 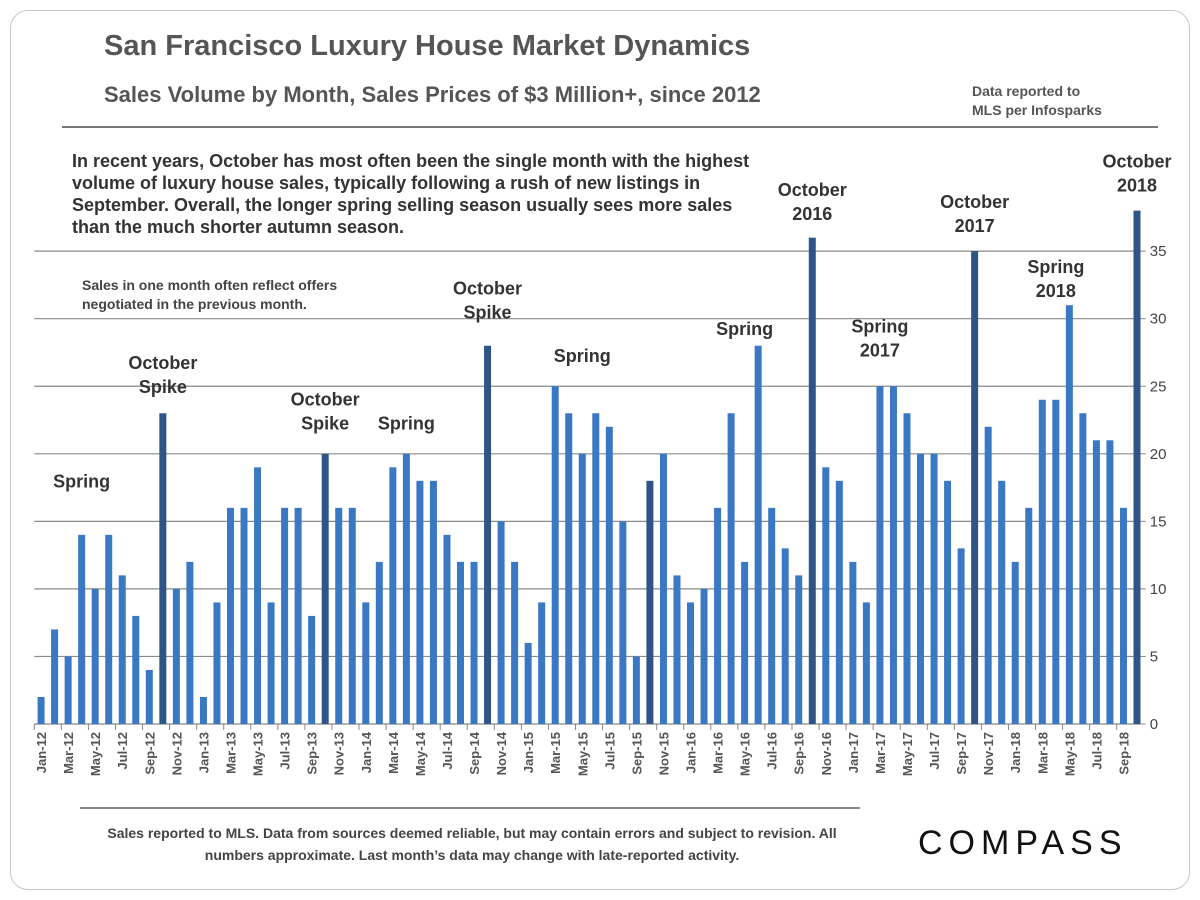 What do you see at coordinates (95, 754) in the screenshot?
I see `x-tick-label: May-12` at bounding box center [95, 754].